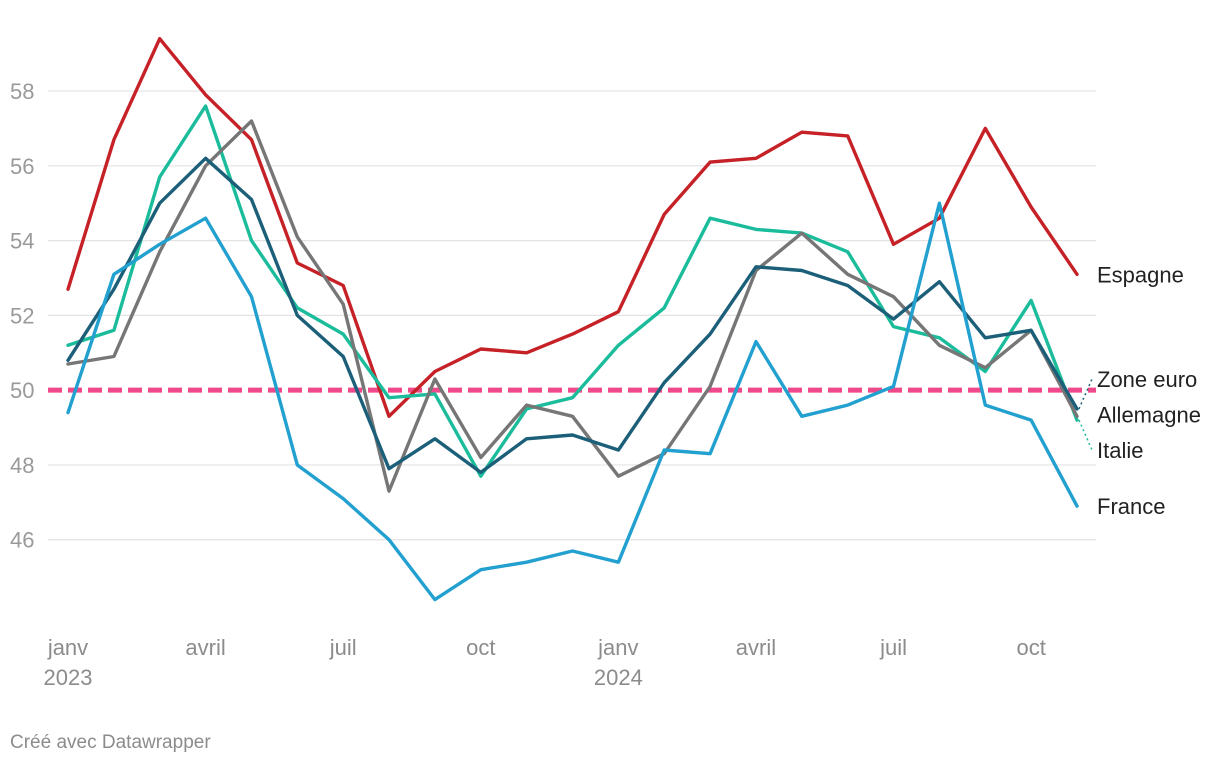  What do you see at coordinates (22, 540) in the screenshot?
I see `y-tick-label-46: 46` at bounding box center [22, 540].